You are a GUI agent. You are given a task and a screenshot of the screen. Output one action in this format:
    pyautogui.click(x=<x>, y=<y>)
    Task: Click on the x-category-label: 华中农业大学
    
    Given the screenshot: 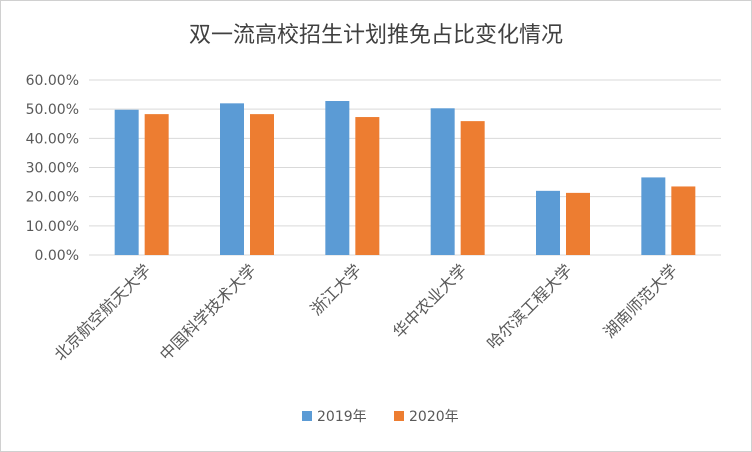 What is the action you would take?
    pyautogui.click(x=429, y=300)
    